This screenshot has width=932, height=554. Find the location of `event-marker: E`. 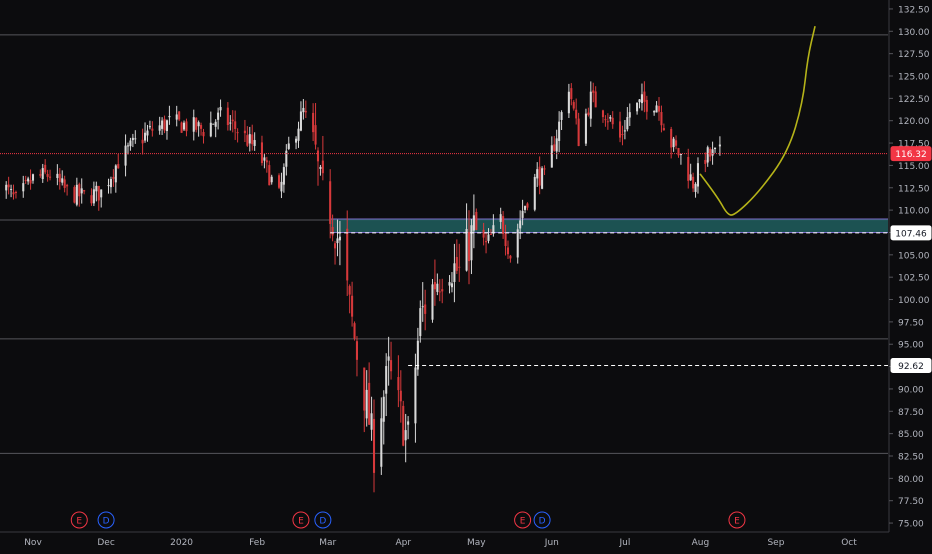

event-marker: E is located at coordinates (301, 520).